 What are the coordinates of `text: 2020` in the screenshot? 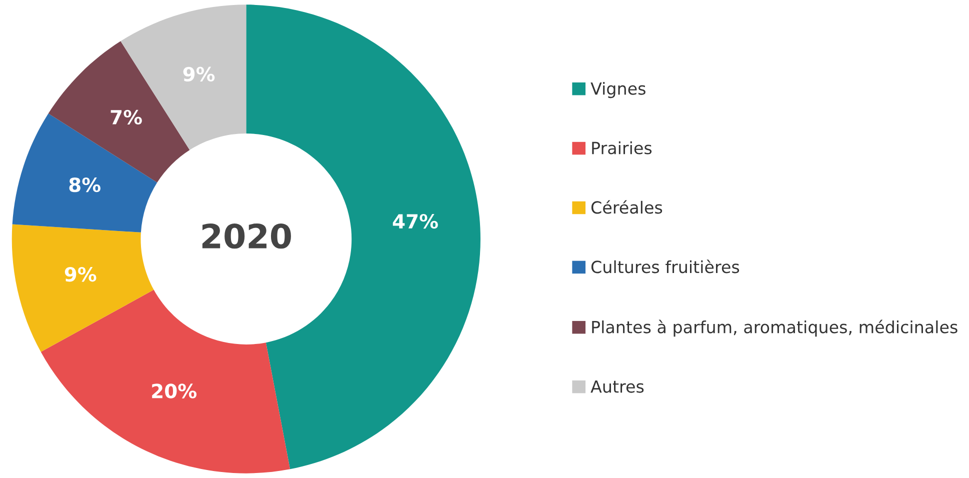 It's located at (246, 236).